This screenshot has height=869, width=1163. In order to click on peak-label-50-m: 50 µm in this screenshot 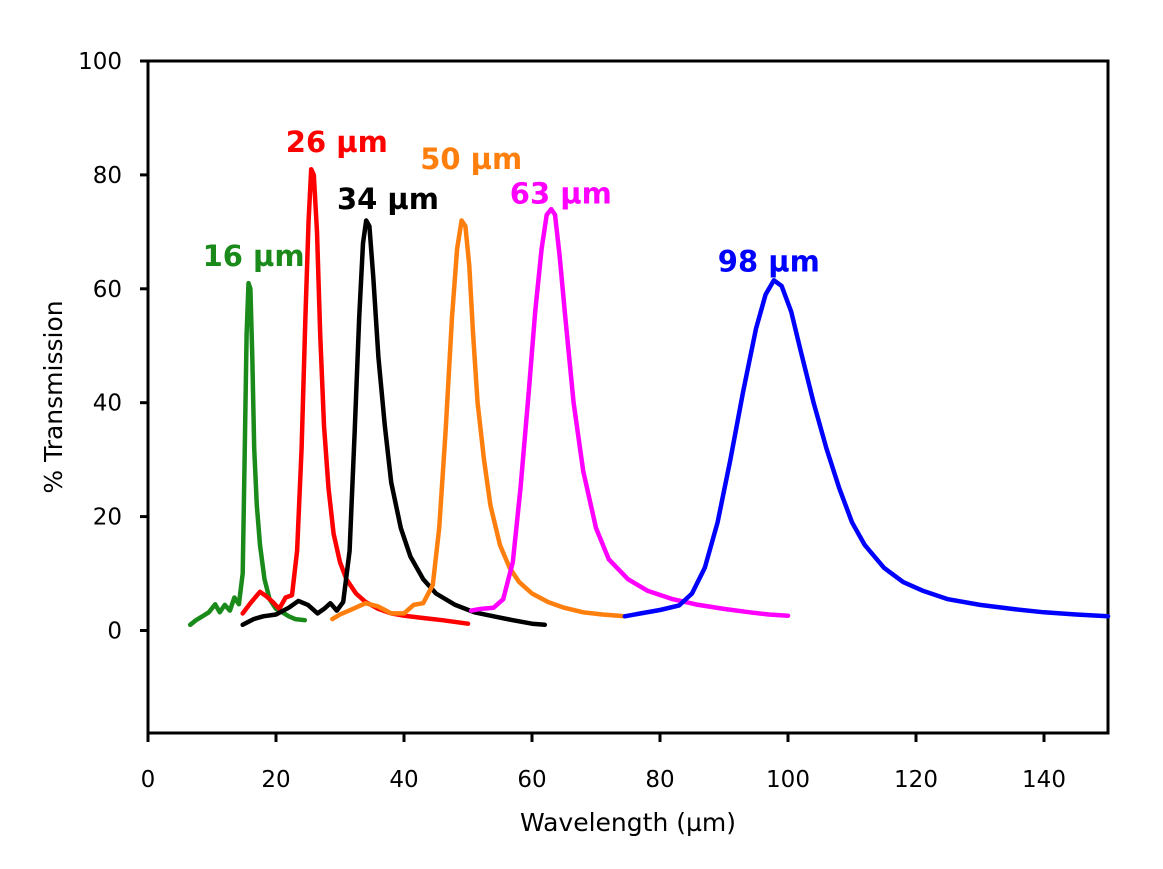, I will do `click(471, 159)`.